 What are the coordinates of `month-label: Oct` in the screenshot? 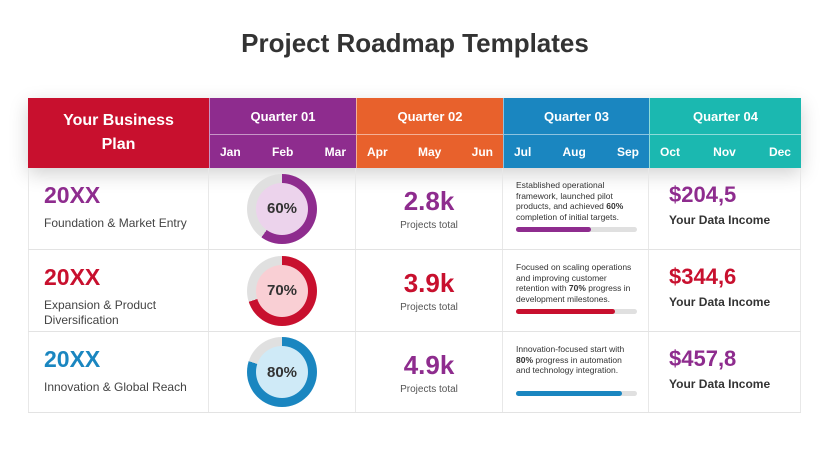 It's located at (670, 151).